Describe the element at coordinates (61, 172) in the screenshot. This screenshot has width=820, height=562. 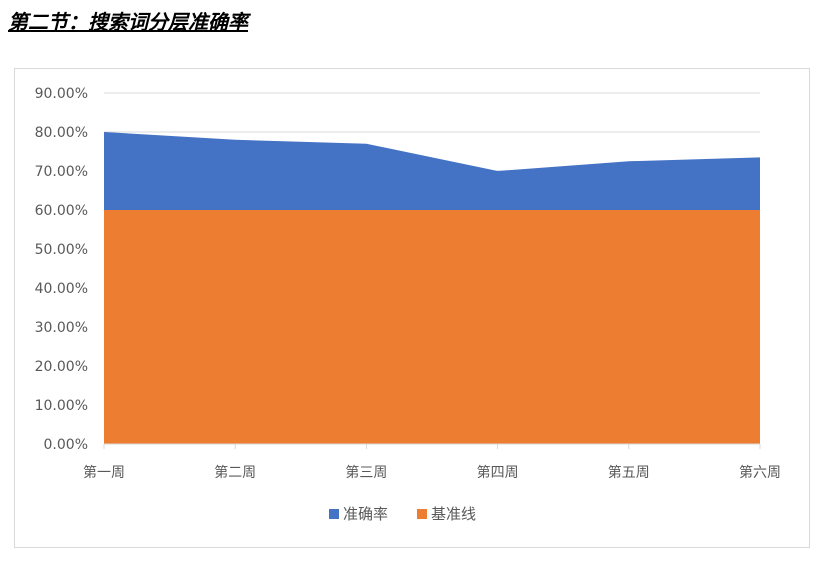
I see `y-tick-label: 70.00%` at that location.